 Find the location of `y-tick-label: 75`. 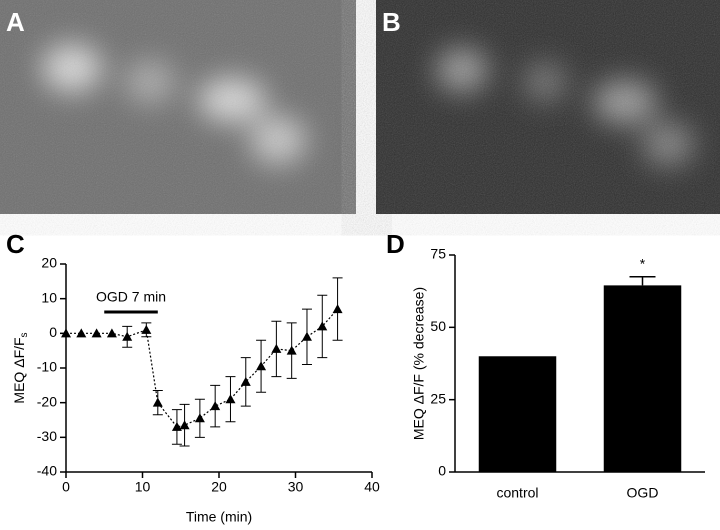

y-tick-label: 75 is located at coordinates (438, 254).